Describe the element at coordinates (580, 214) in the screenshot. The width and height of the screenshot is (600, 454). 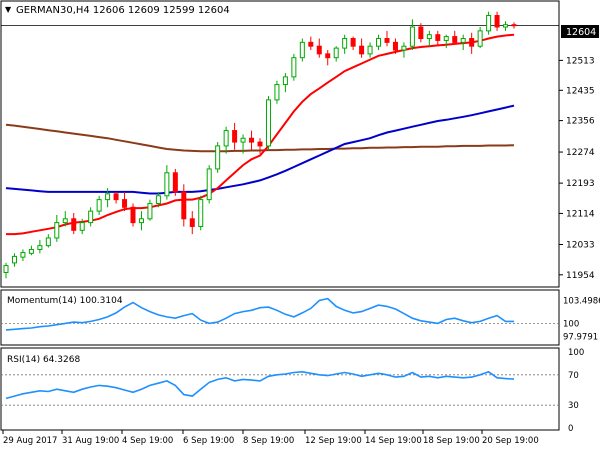
I see `price-tick-label: 12114` at that location.